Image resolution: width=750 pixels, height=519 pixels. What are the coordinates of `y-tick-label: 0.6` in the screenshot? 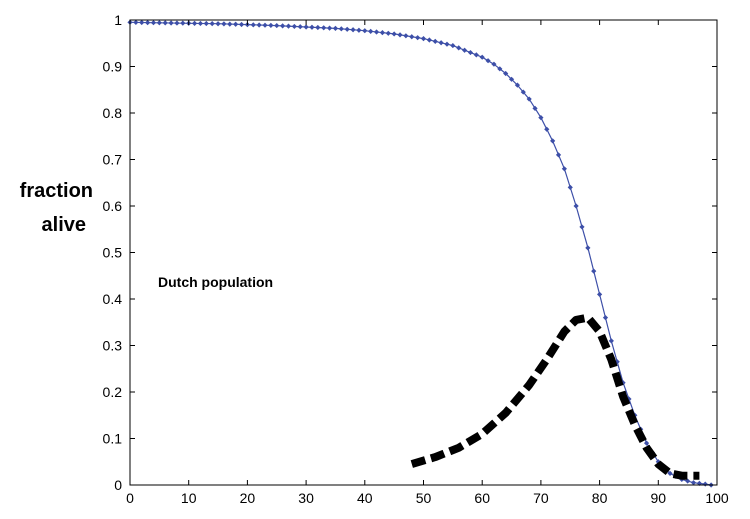 It's located at (113, 206).